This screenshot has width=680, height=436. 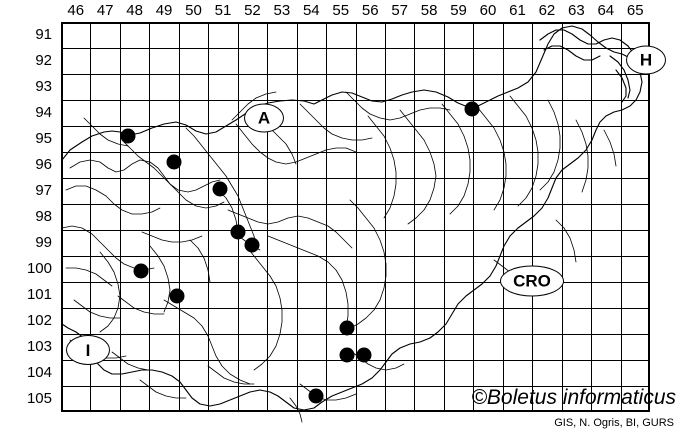 What do you see at coordinates (105, 10) in the screenshot?
I see `x-axis-tick-47: 47` at bounding box center [105, 10].